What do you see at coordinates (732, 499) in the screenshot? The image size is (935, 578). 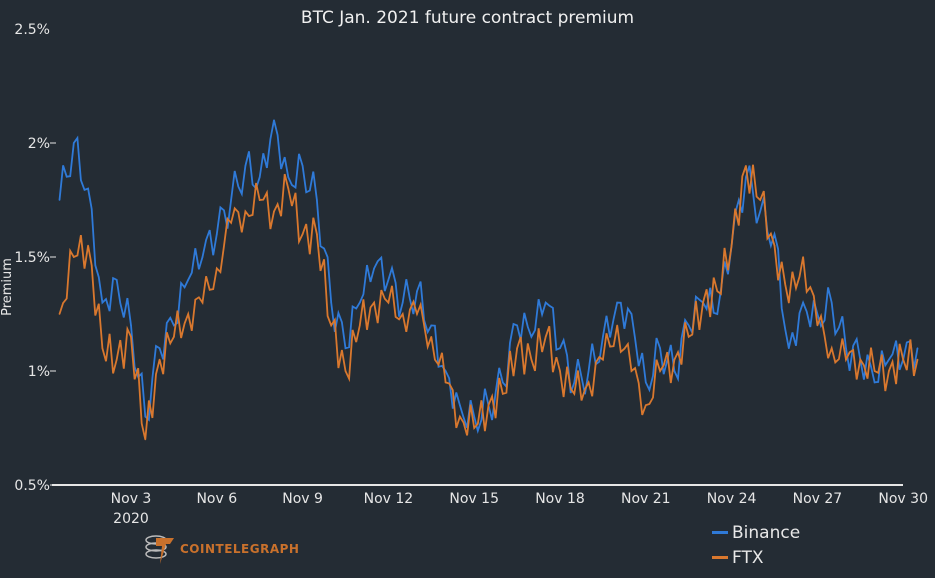 I see `x-tick-label: Nov 24` at bounding box center [732, 499].